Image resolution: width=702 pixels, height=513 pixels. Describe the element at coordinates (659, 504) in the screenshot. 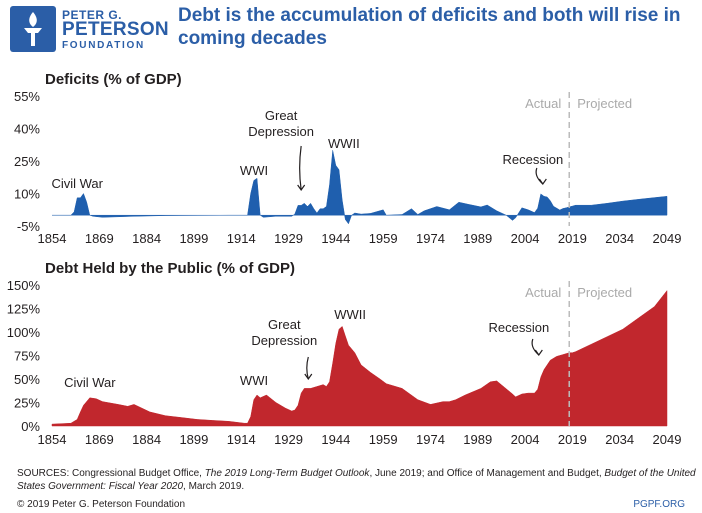

I see `site-link: PGPF.ORG` at that location.